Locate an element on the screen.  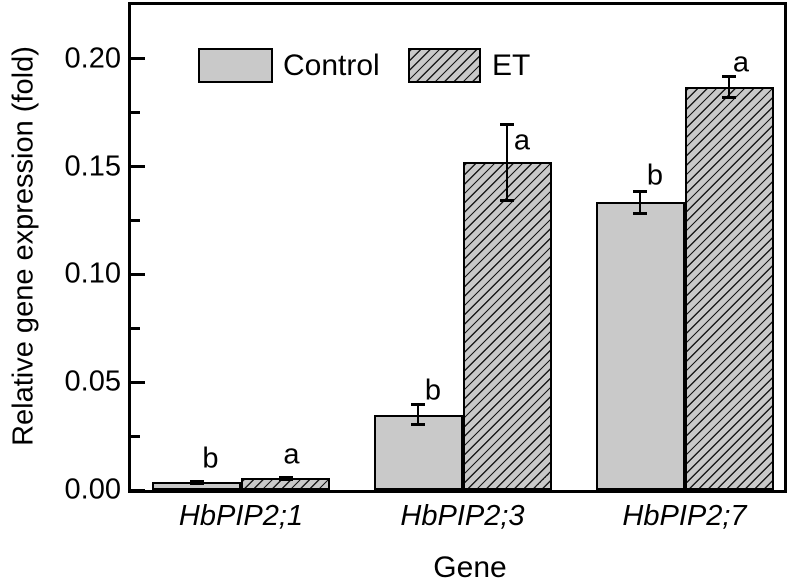
category-label: HbPIP2;3 is located at coordinates (462, 516).